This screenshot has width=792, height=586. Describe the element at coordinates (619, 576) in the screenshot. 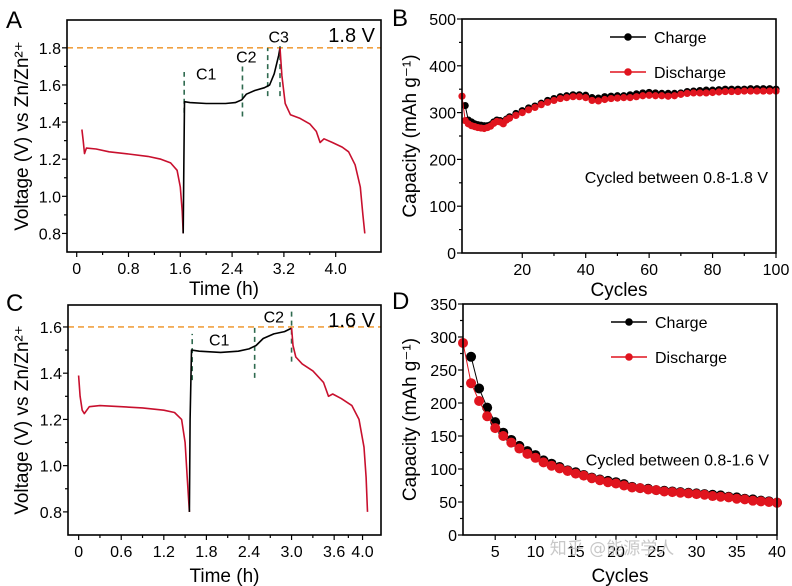

I see `x-axis-title: Cycles` at that location.